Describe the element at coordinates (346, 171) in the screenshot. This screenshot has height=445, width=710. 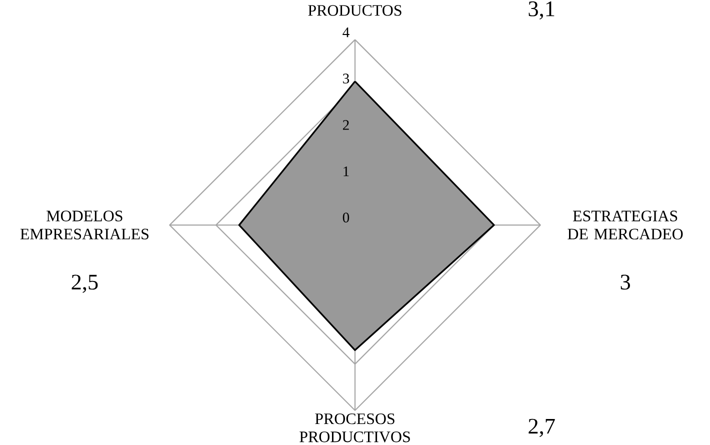
I see `y-tick-label: 1` at that location.